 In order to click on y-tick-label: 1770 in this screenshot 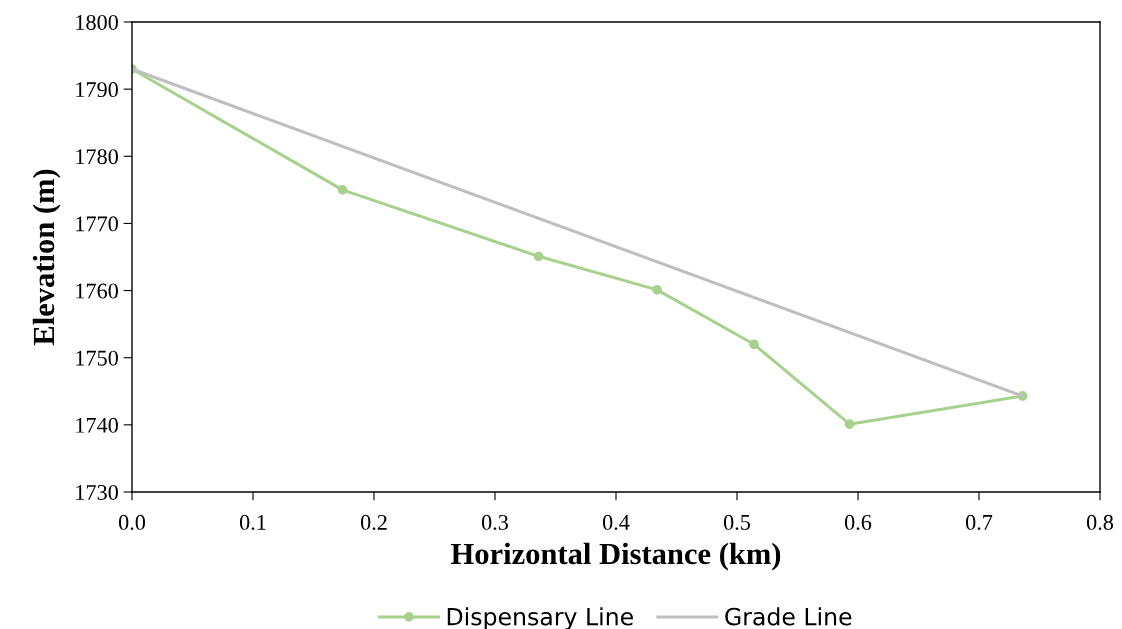, I will do `click(97, 224)`.